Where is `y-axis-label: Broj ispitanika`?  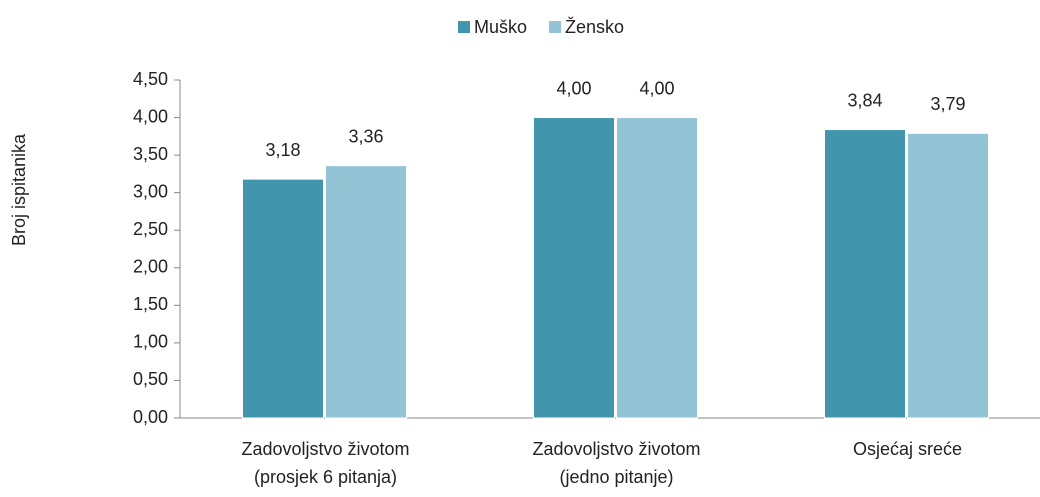
y-axis-label: Broj ispitanika is located at coordinates (19, 189).